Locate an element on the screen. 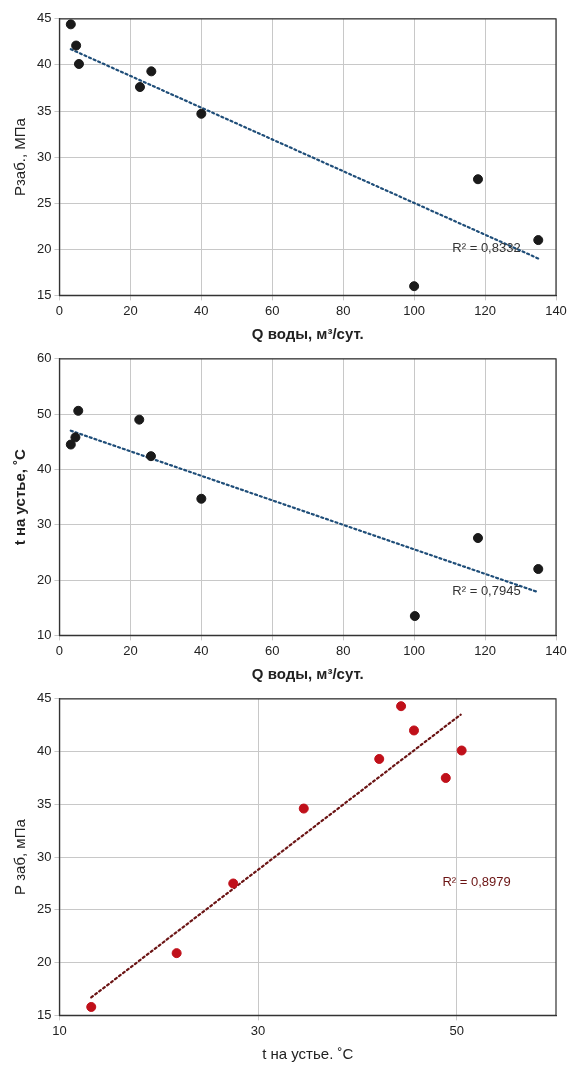  y-axis-title: t на устье, ˚С is located at coordinates (20, 497).